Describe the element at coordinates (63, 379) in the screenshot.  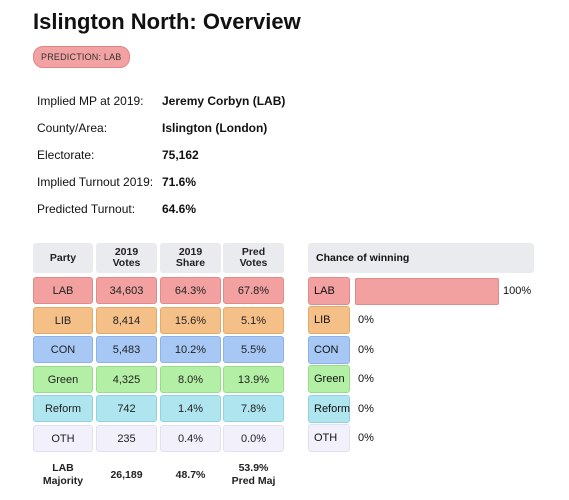
I see `party-name-cell: Green` at that location.